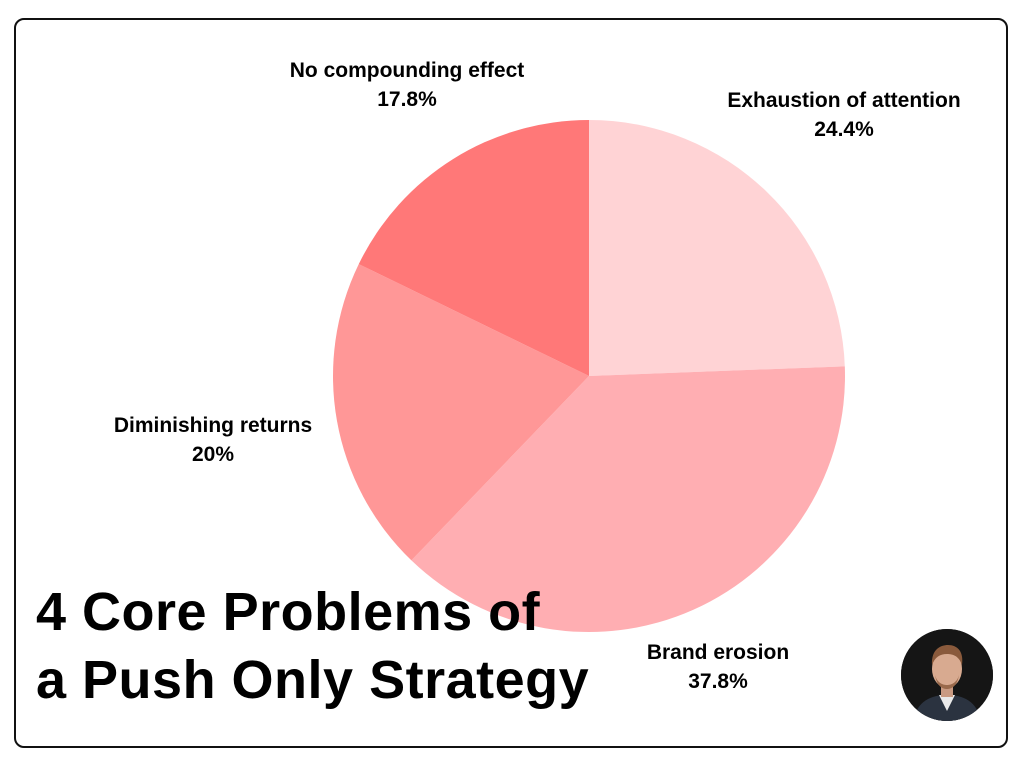 The height and width of the screenshot is (768, 1024). Describe the element at coordinates (313, 680) in the screenshot. I see `chart-title-line-2: a Push Only Strategy` at that location.